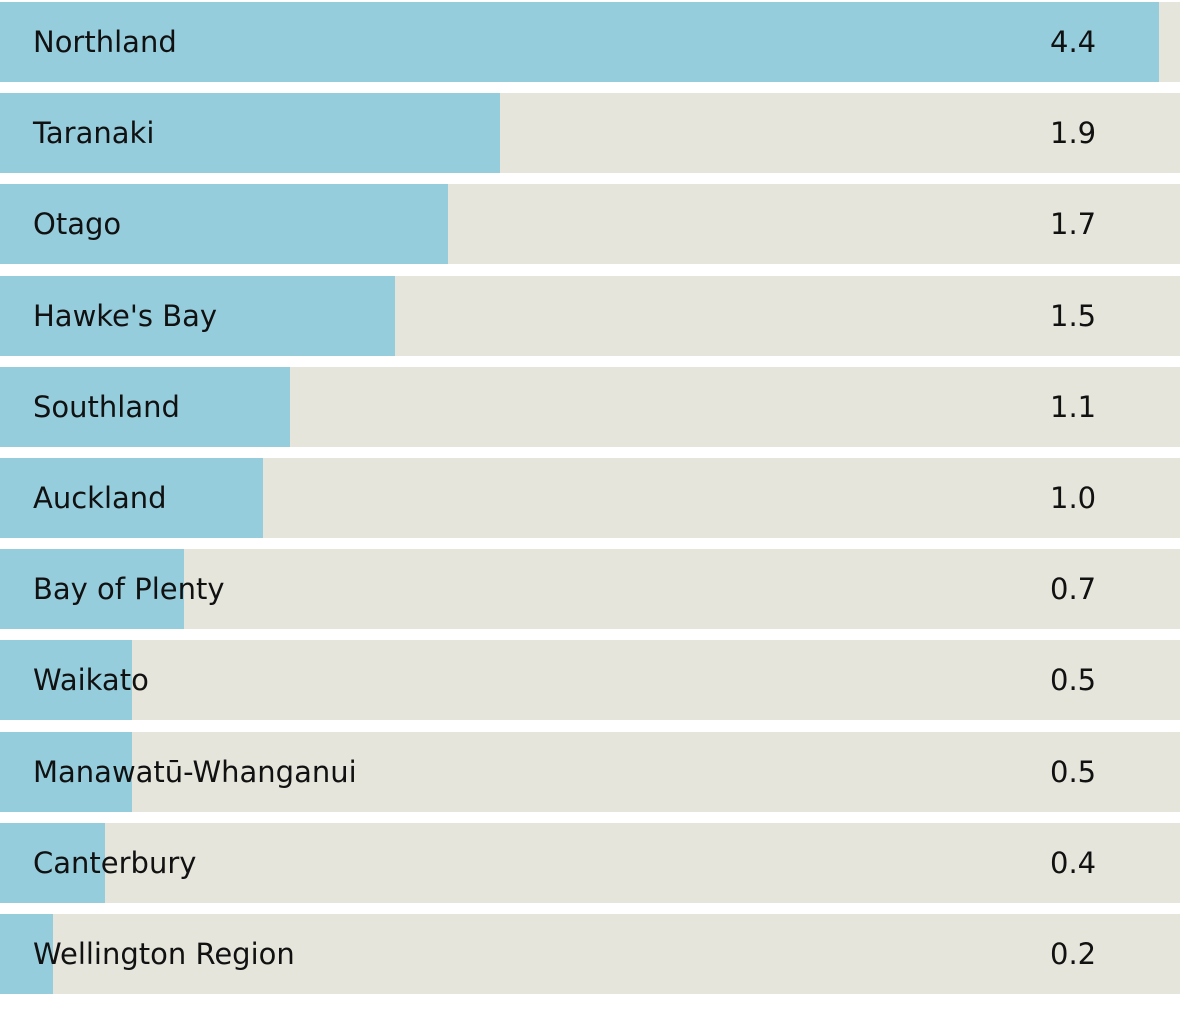  I want to click on value-label: 1.5, so click(1073, 315).